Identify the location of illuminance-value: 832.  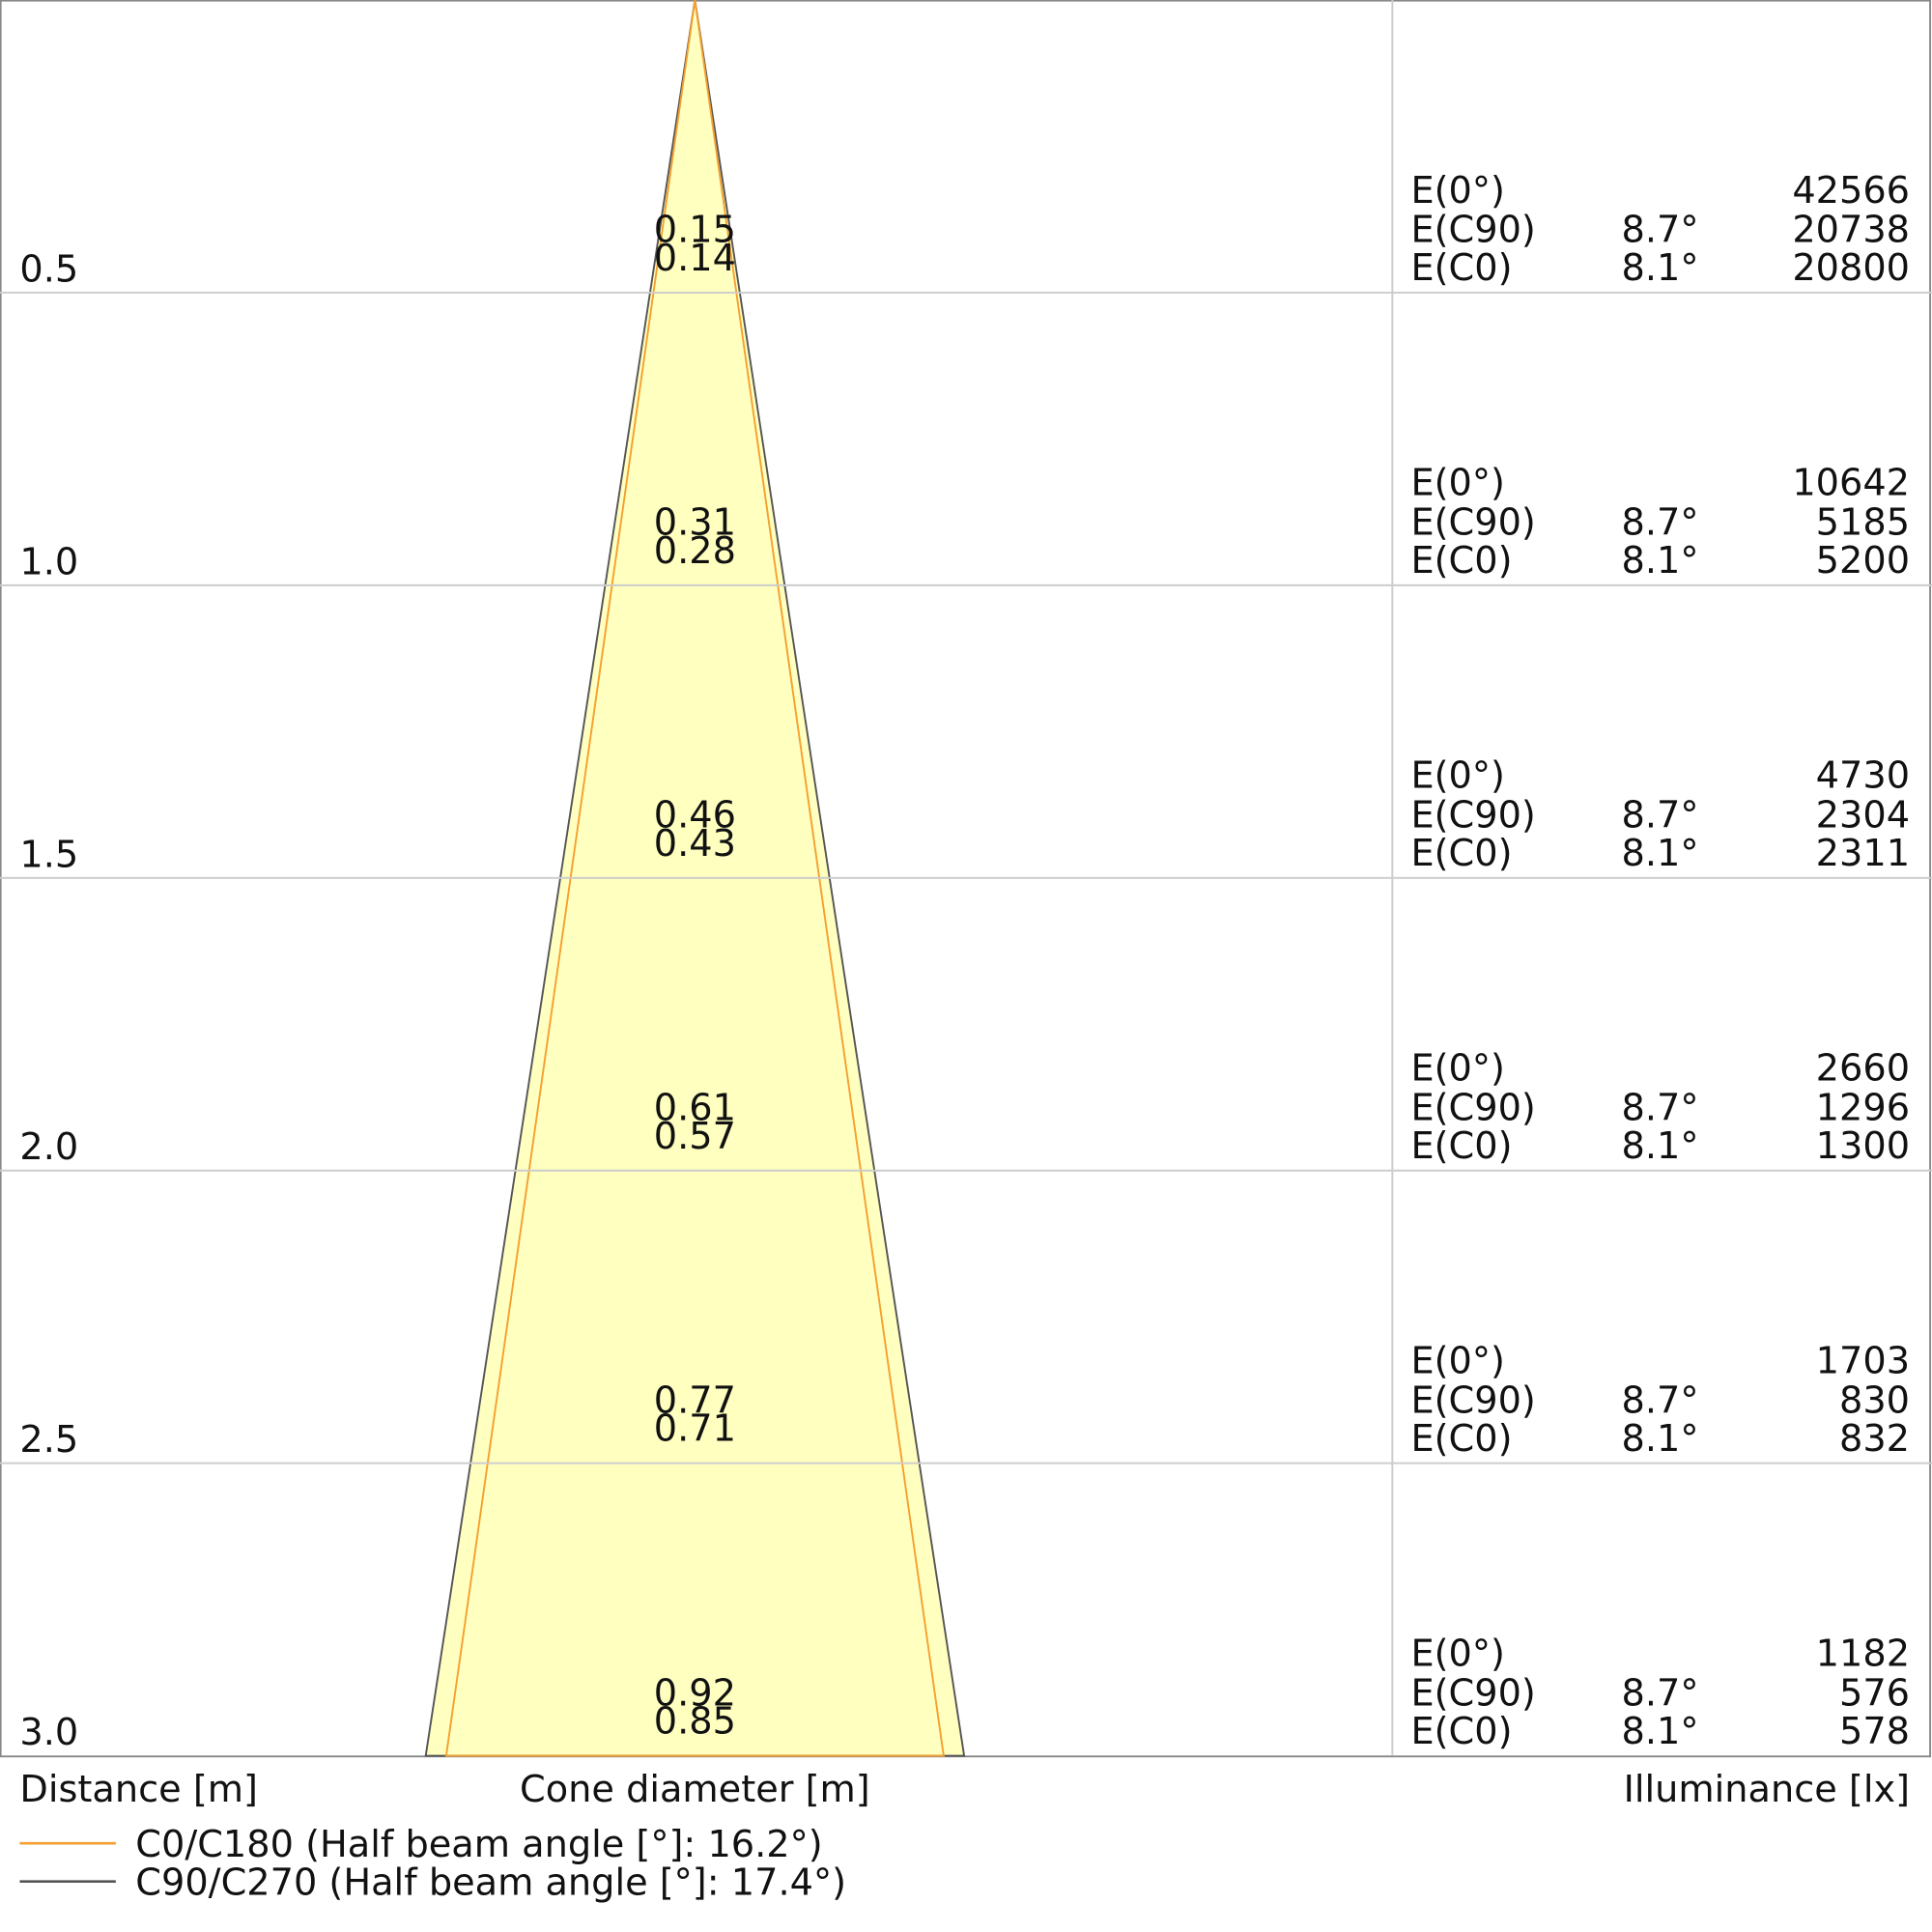
(1874, 1439).